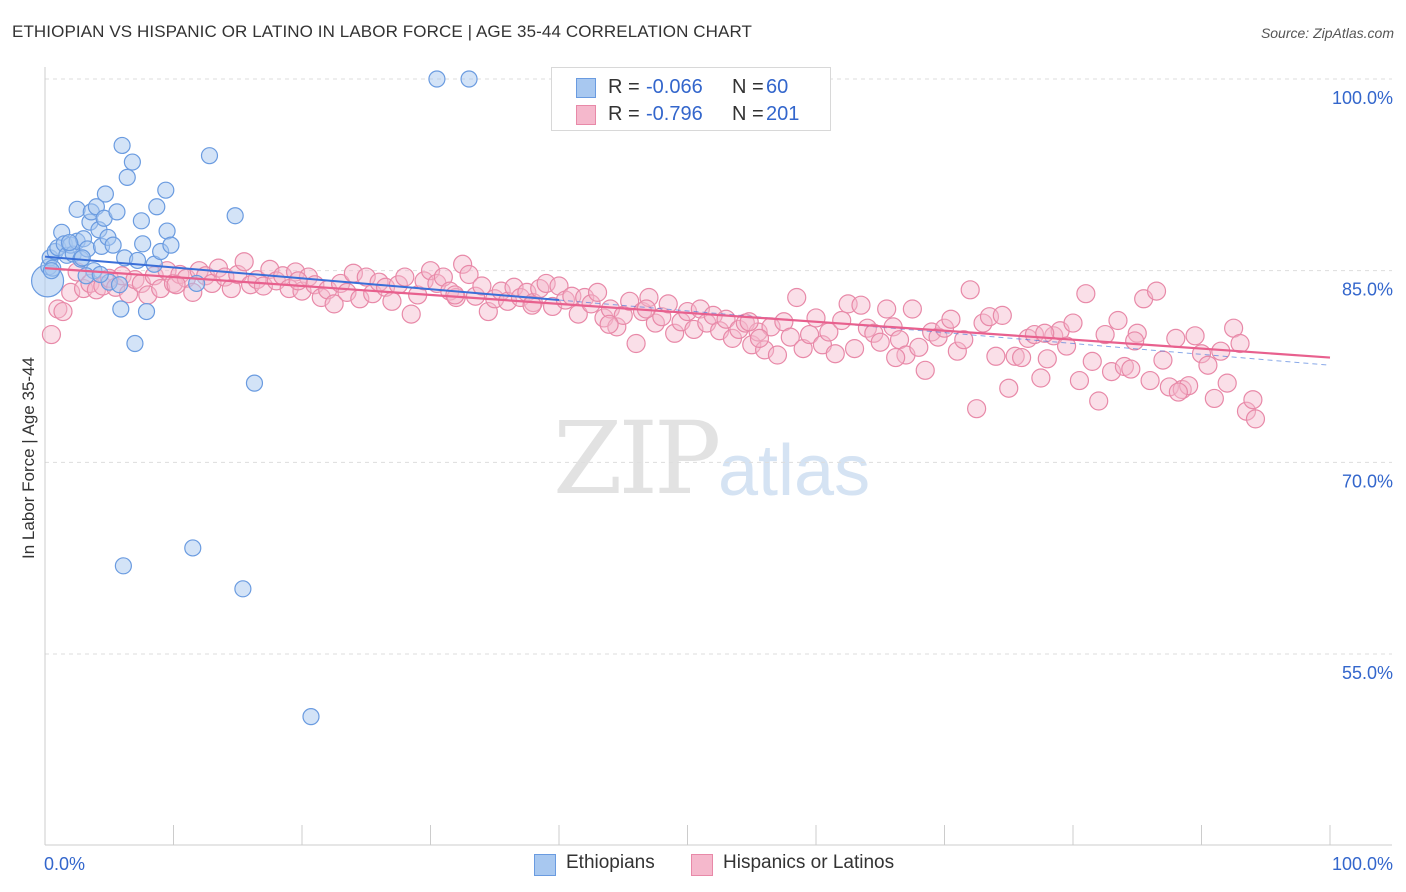 The image size is (1406, 892). I want to click on legend-row-ethiopians: R = -0.066 N = 60, so click(695, 88).